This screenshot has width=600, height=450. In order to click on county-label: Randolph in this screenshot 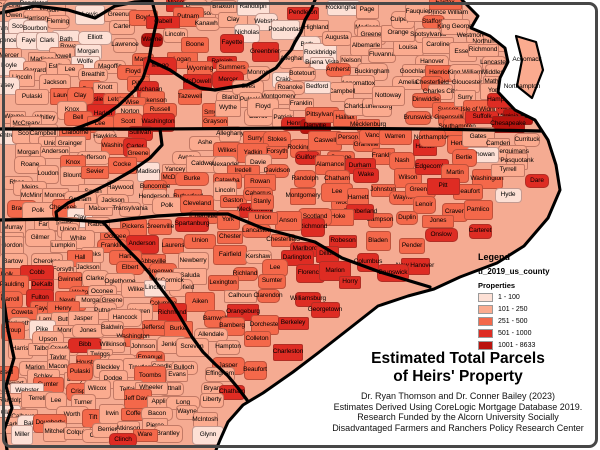, I will do `click(253, 6)`.